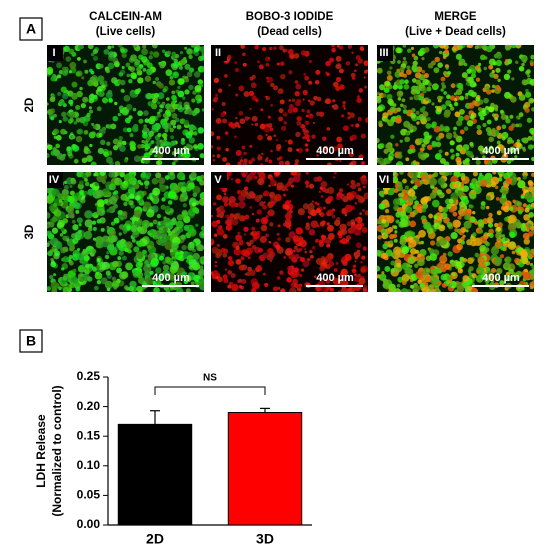 The width and height of the screenshot is (550, 556). I want to click on image-label: II, so click(218, 53).